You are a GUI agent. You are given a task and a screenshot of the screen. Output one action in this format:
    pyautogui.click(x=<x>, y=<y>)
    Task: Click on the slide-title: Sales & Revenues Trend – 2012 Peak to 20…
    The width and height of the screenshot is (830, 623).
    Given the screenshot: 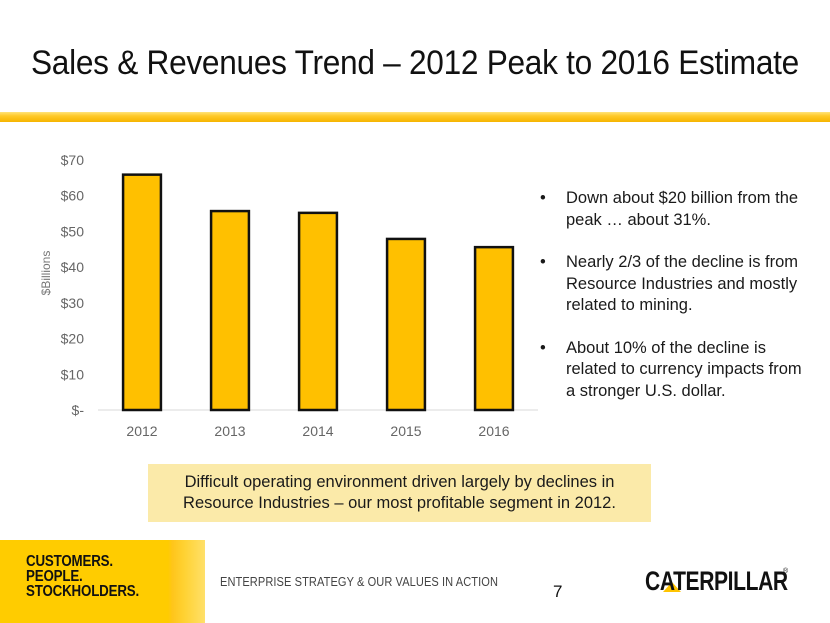 What is the action you would take?
    pyautogui.click(x=414, y=63)
    